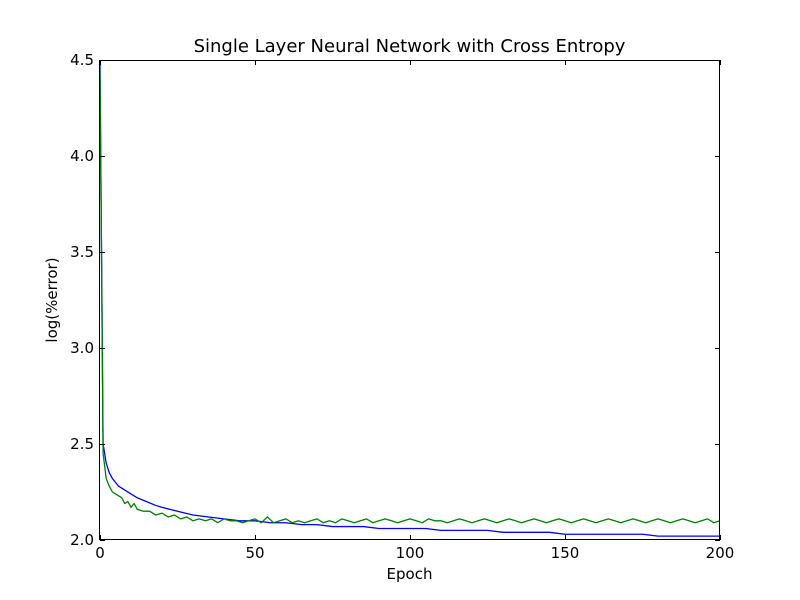 This screenshot has width=800, height=600. I want to click on y-axis-label: log(%error), so click(52, 299).